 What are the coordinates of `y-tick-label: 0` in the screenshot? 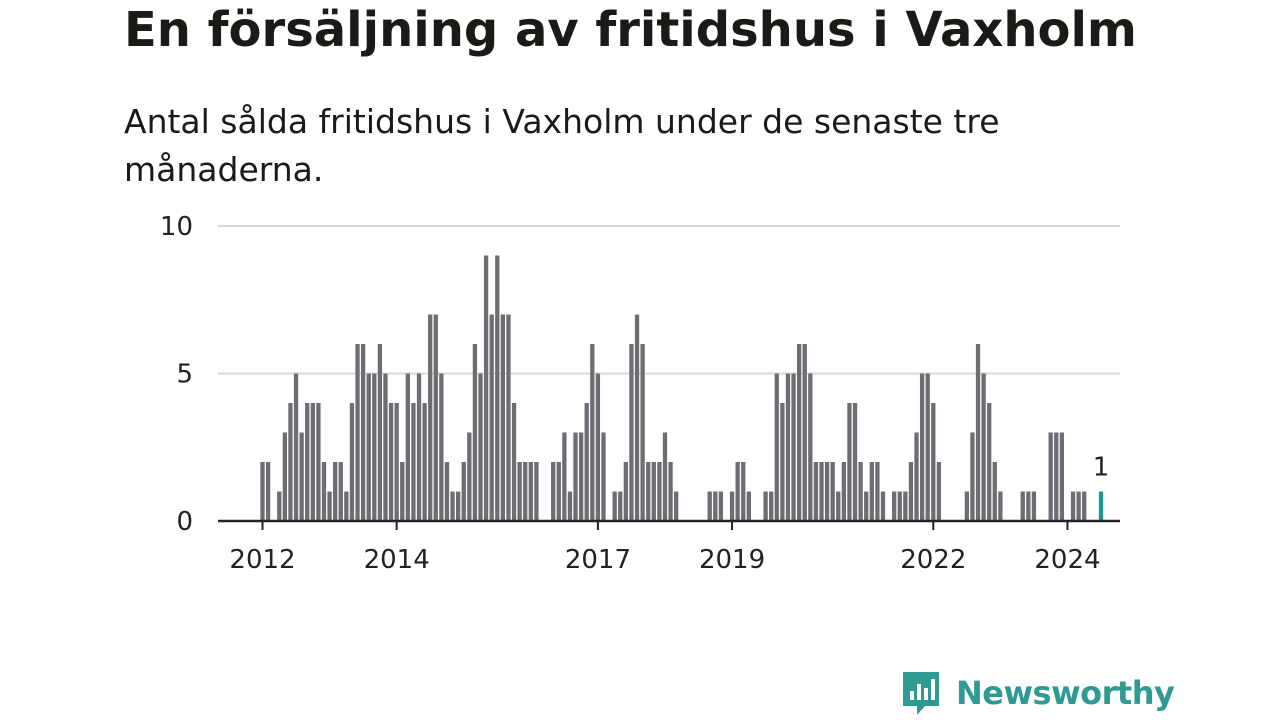 It's located at (184, 522).